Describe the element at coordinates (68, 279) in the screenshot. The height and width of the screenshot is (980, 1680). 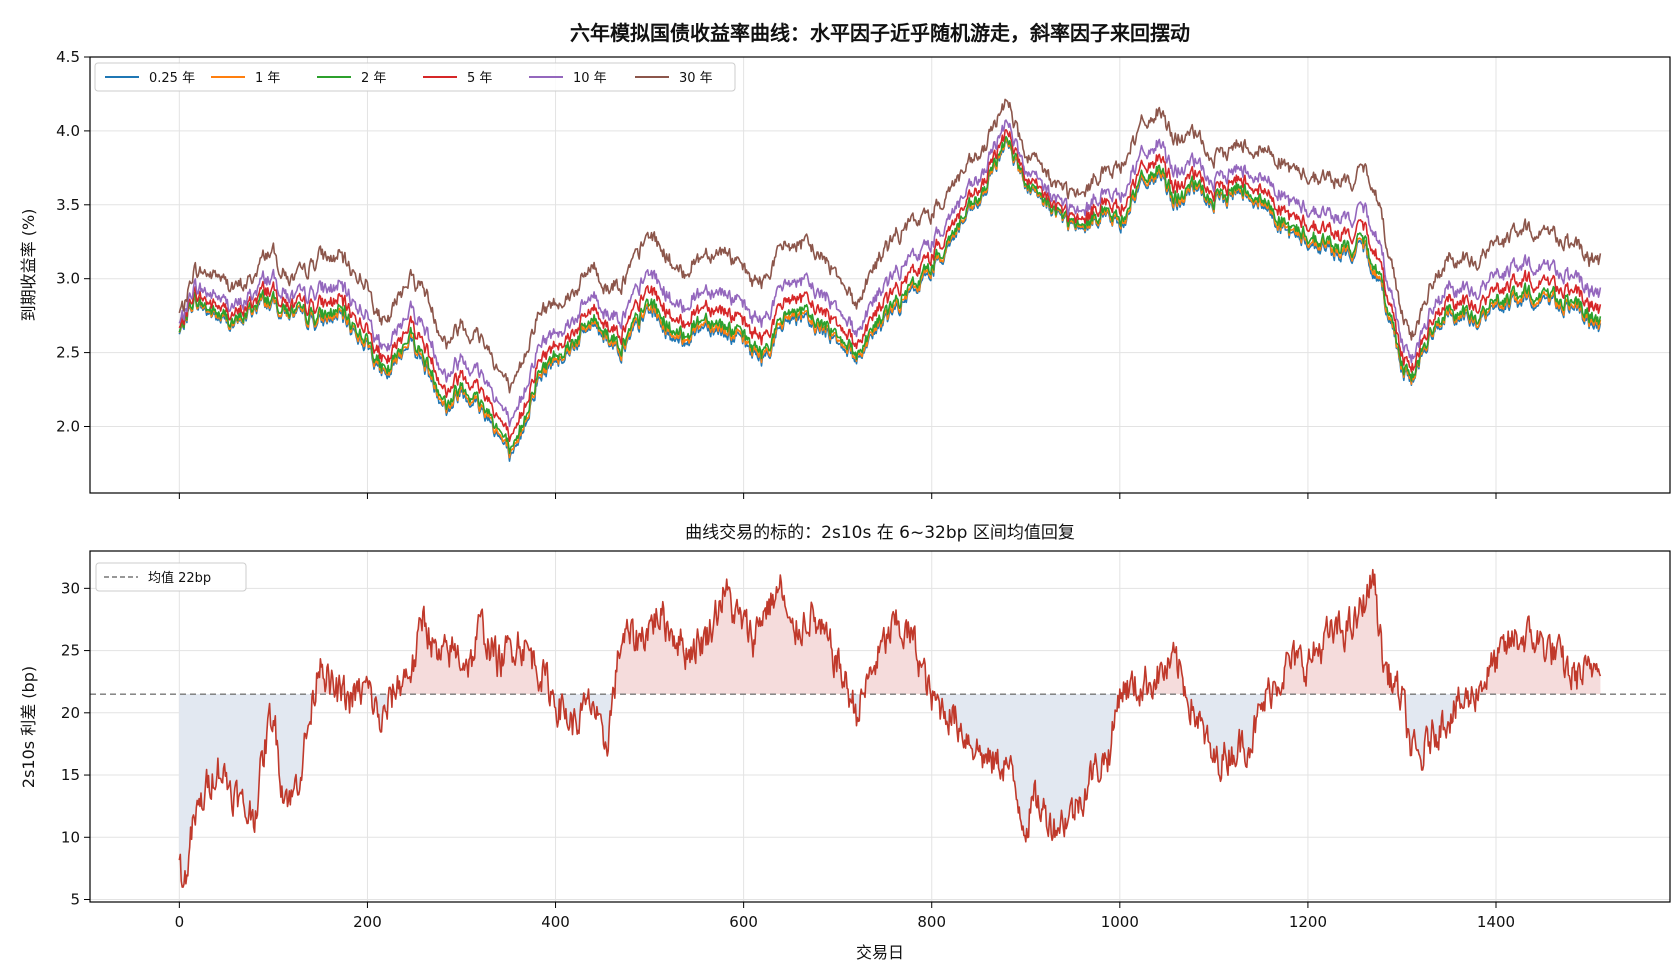
I see `yield-y-tick-label: 3.0` at that location.